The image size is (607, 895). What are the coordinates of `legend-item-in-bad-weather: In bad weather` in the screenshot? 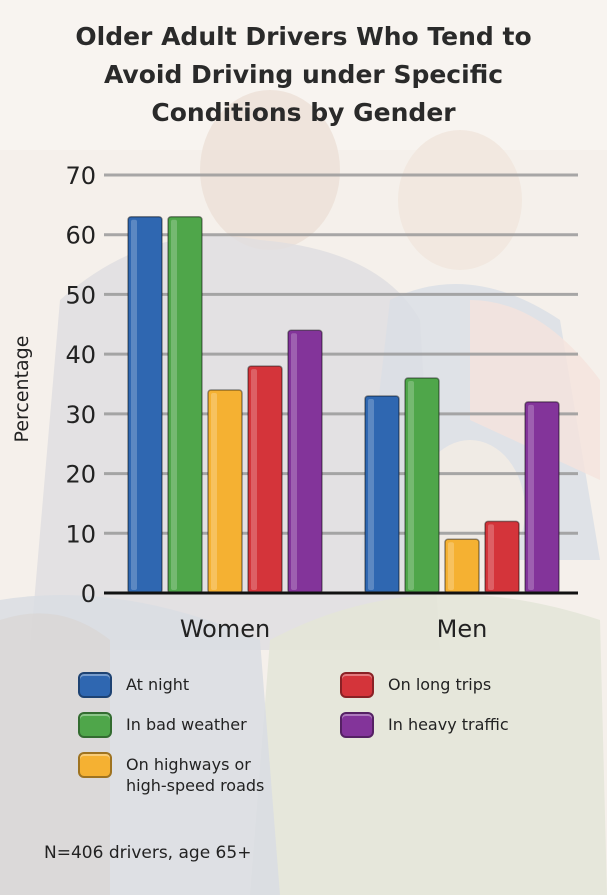 It's located at (162, 725).